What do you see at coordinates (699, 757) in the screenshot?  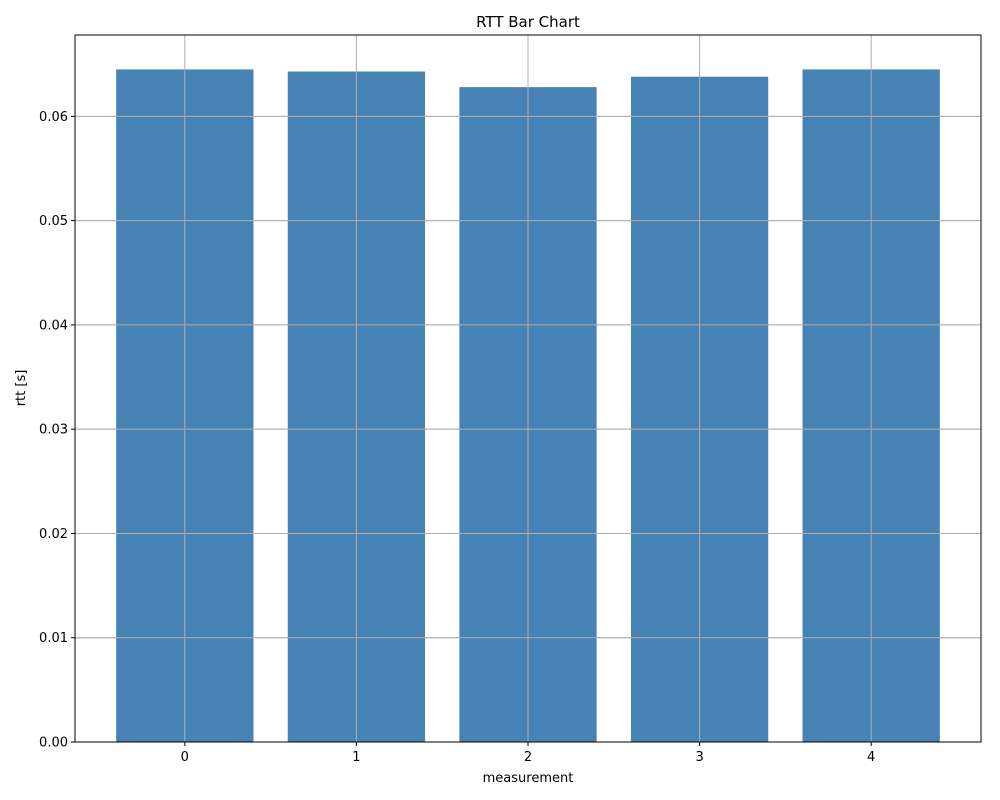 I see `x-tick-label: 3` at bounding box center [699, 757].